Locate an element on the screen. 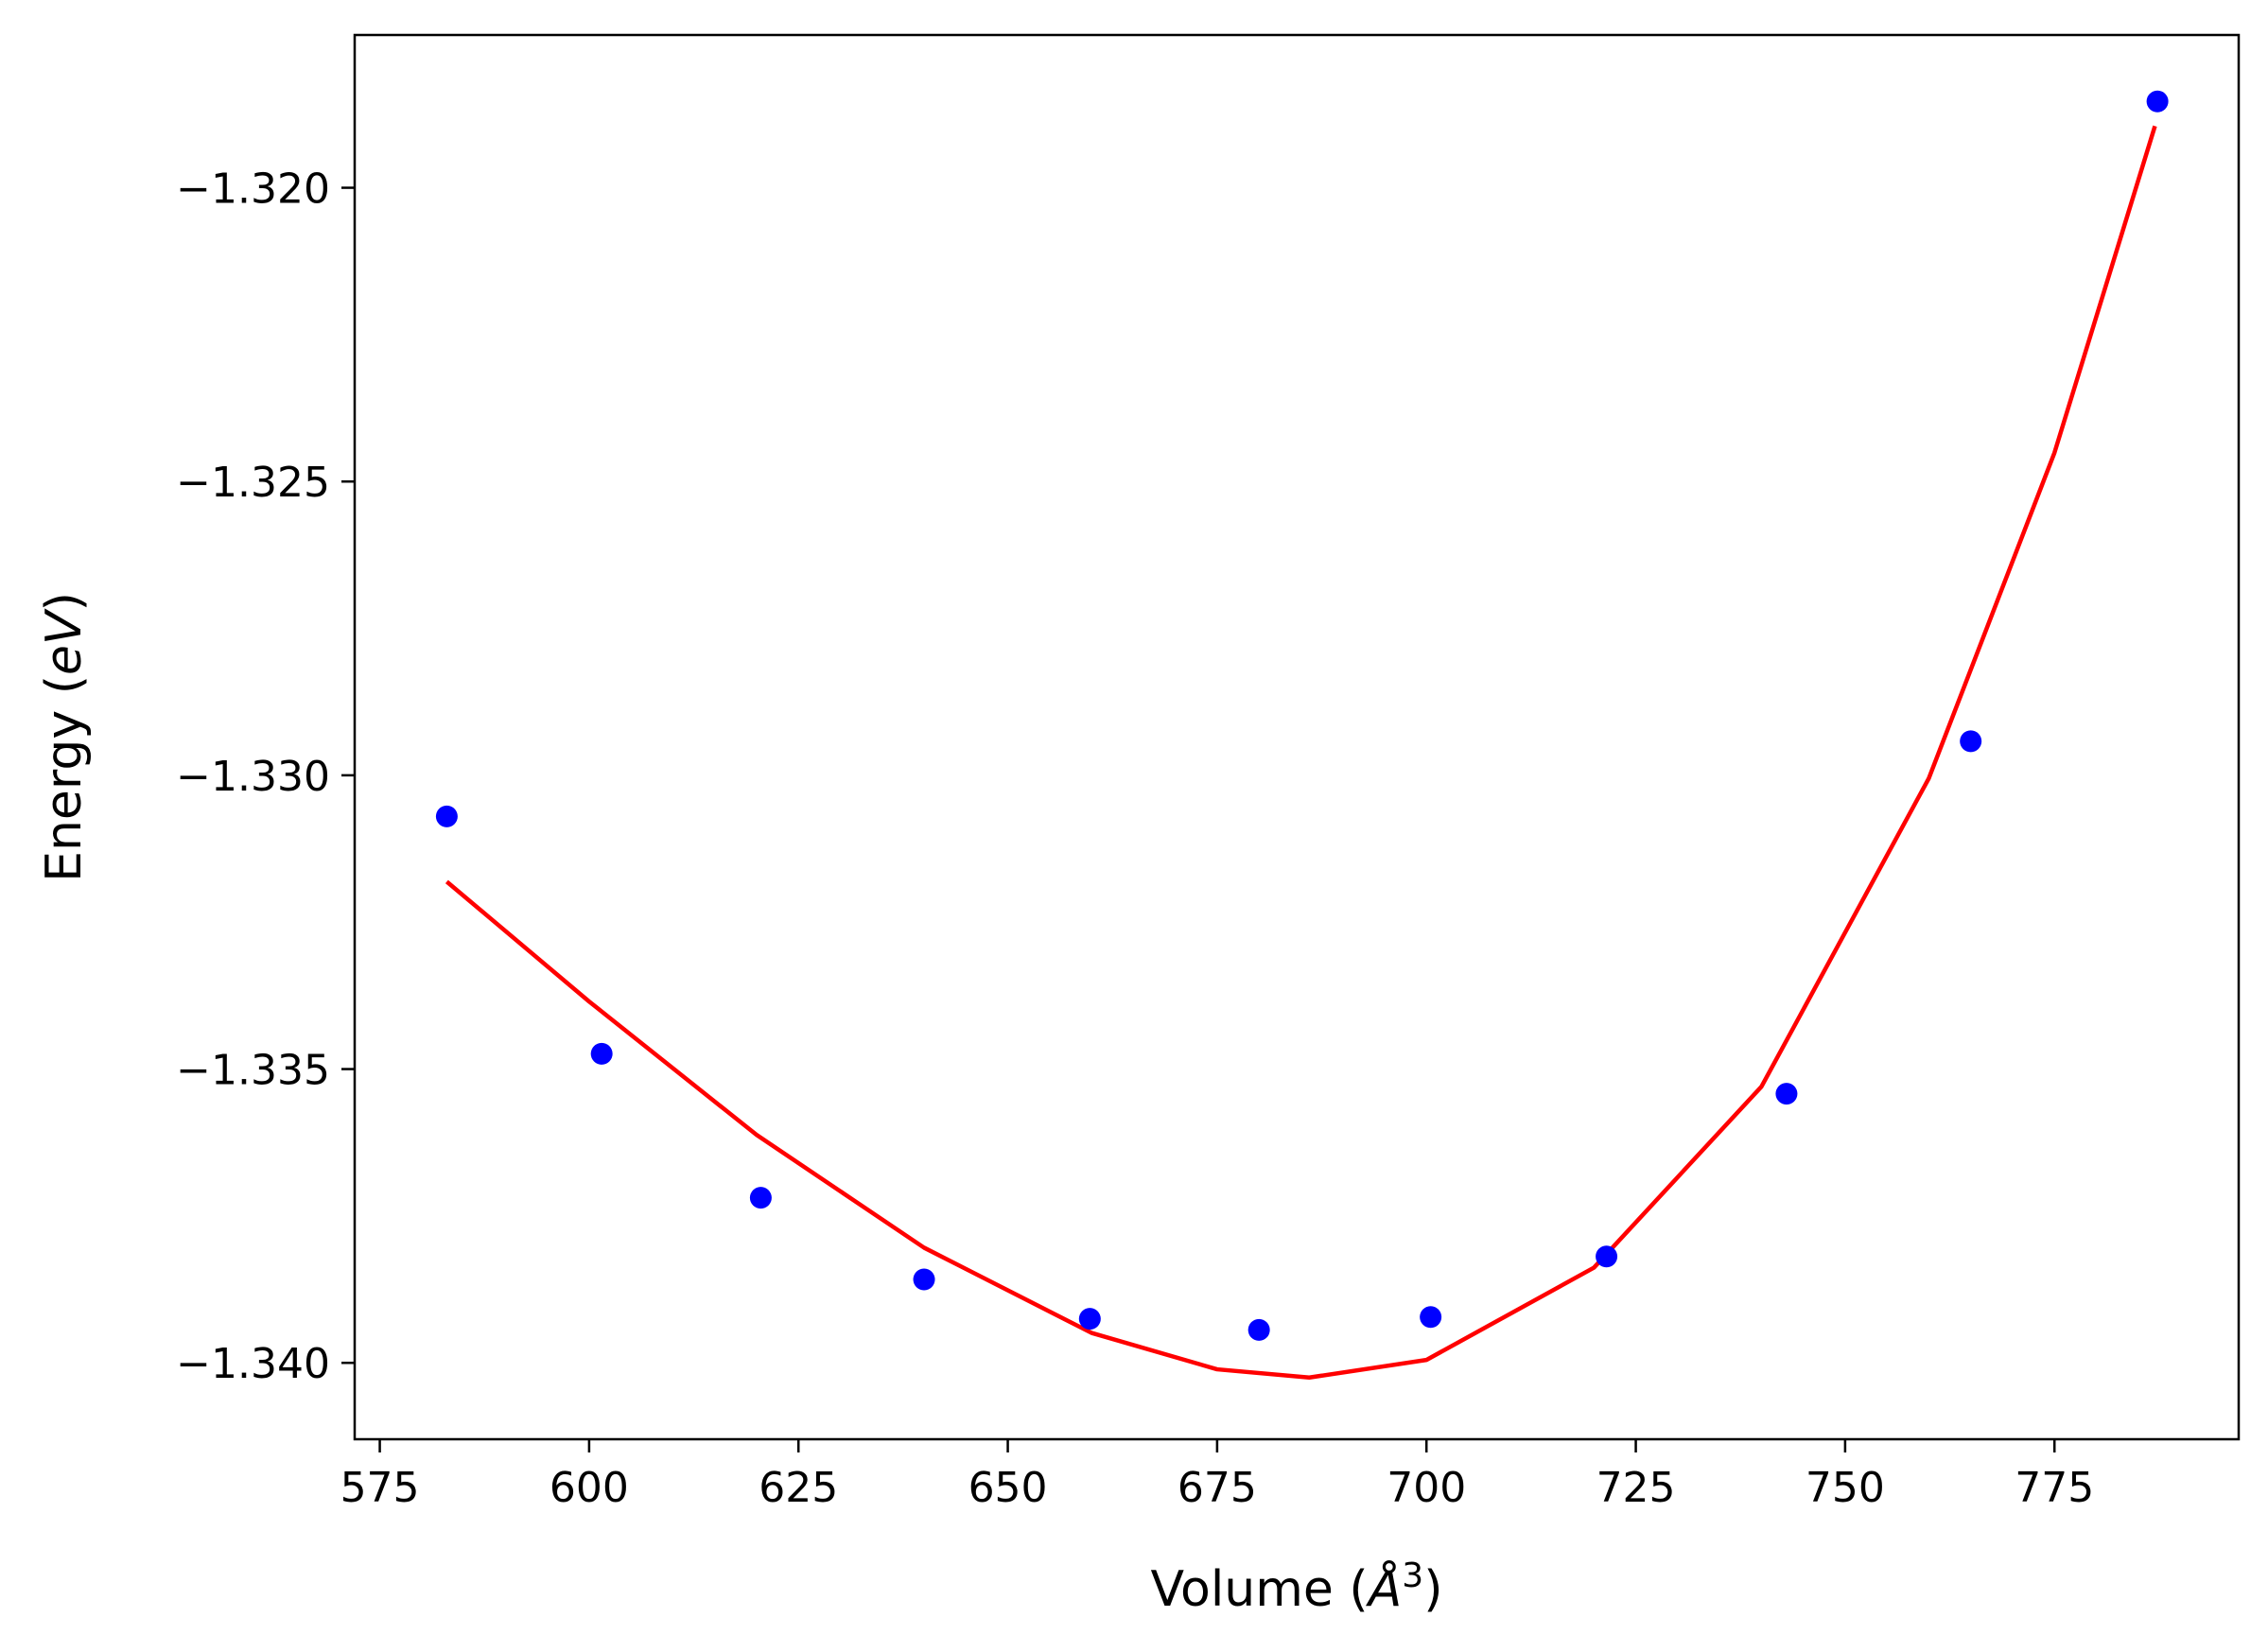 This screenshot has width=2268, height=1652. y-tick-label: −1.335 is located at coordinates (253, 1071).